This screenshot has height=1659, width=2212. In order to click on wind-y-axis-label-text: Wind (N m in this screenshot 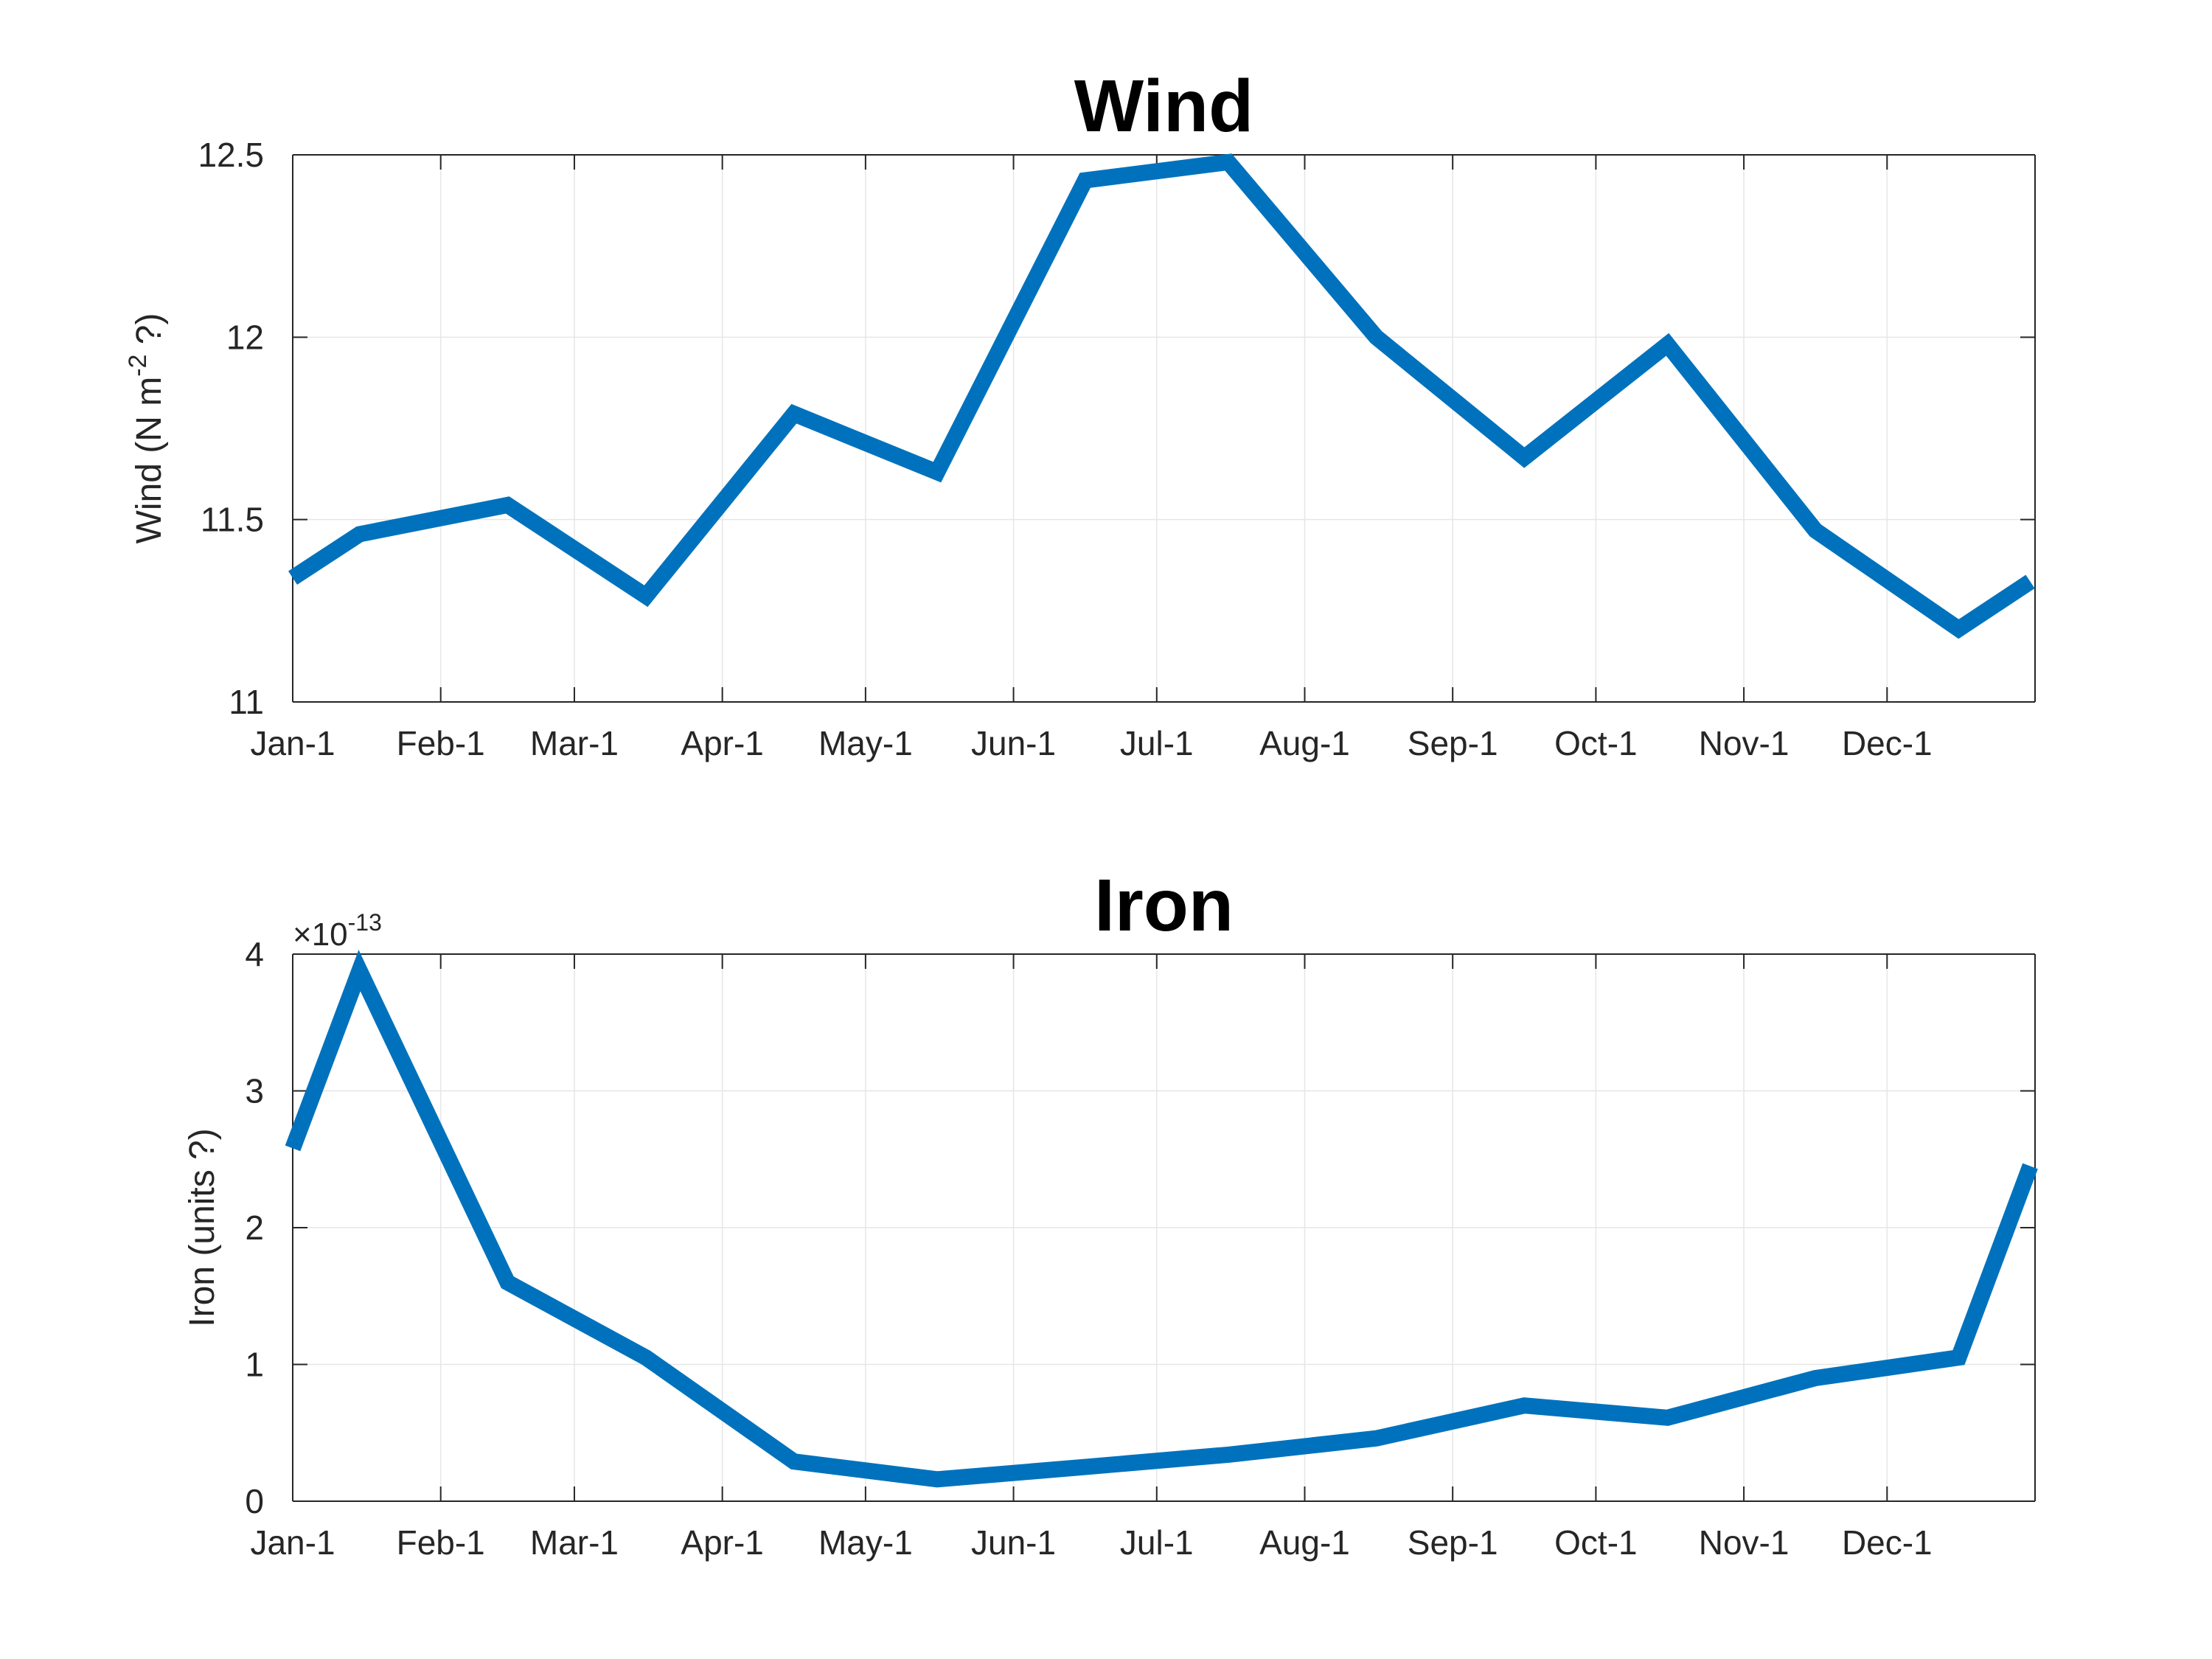, I will do `click(149, 460)`.